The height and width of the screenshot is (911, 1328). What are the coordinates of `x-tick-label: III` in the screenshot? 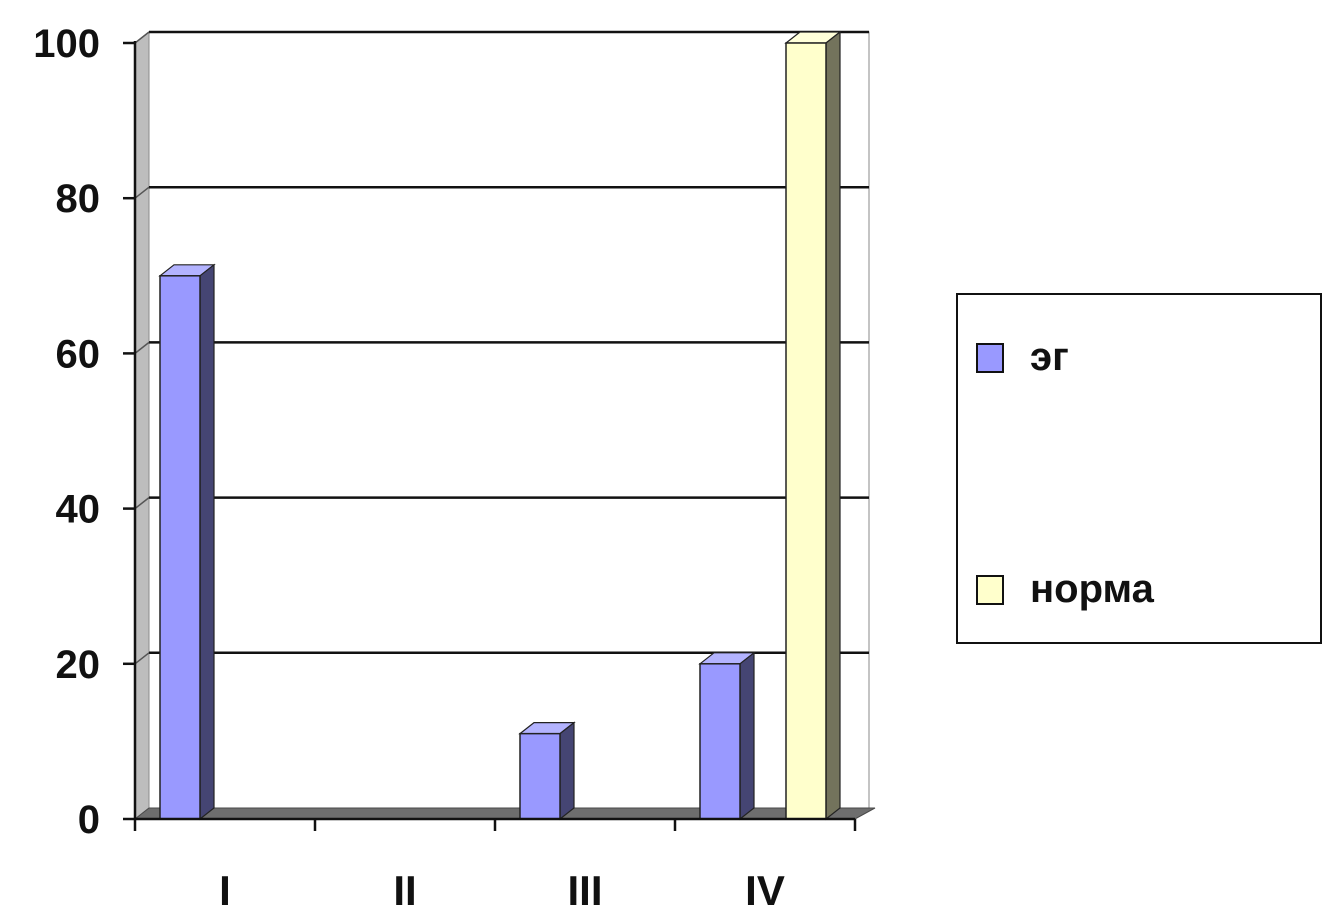 It's located at (584, 889).